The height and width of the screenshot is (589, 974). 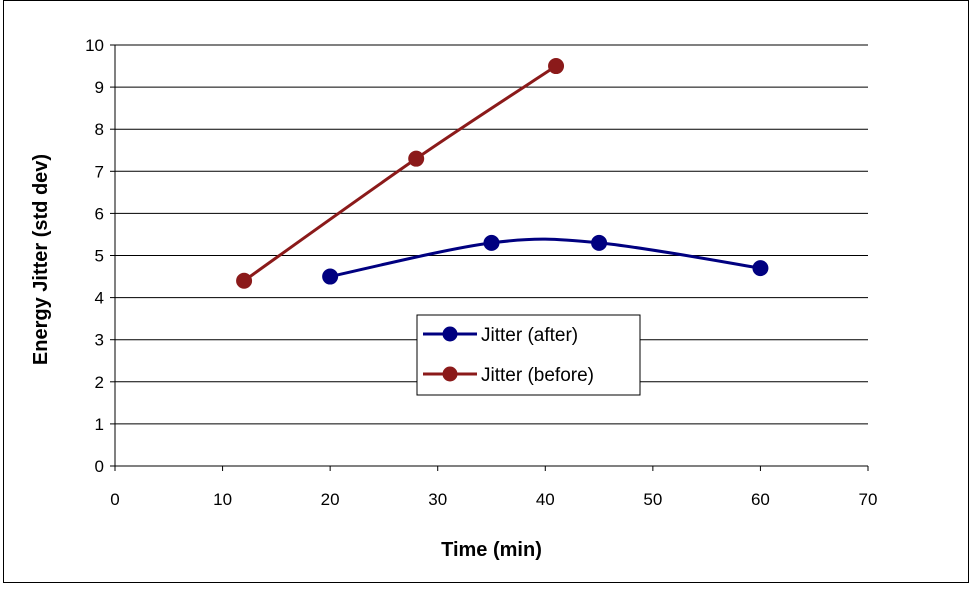 What do you see at coordinates (99, 340) in the screenshot?
I see `y-tick-label: 3` at bounding box center [99, 340].